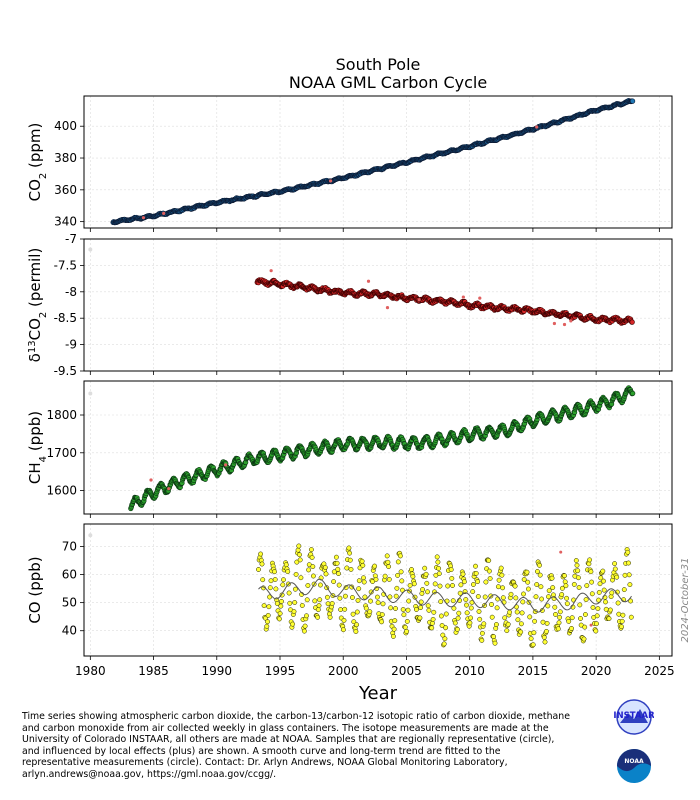 This screenshot has width=700, height=800. I want to click on y-axis-label: δ13CO2 (permil), so click(37, 305).